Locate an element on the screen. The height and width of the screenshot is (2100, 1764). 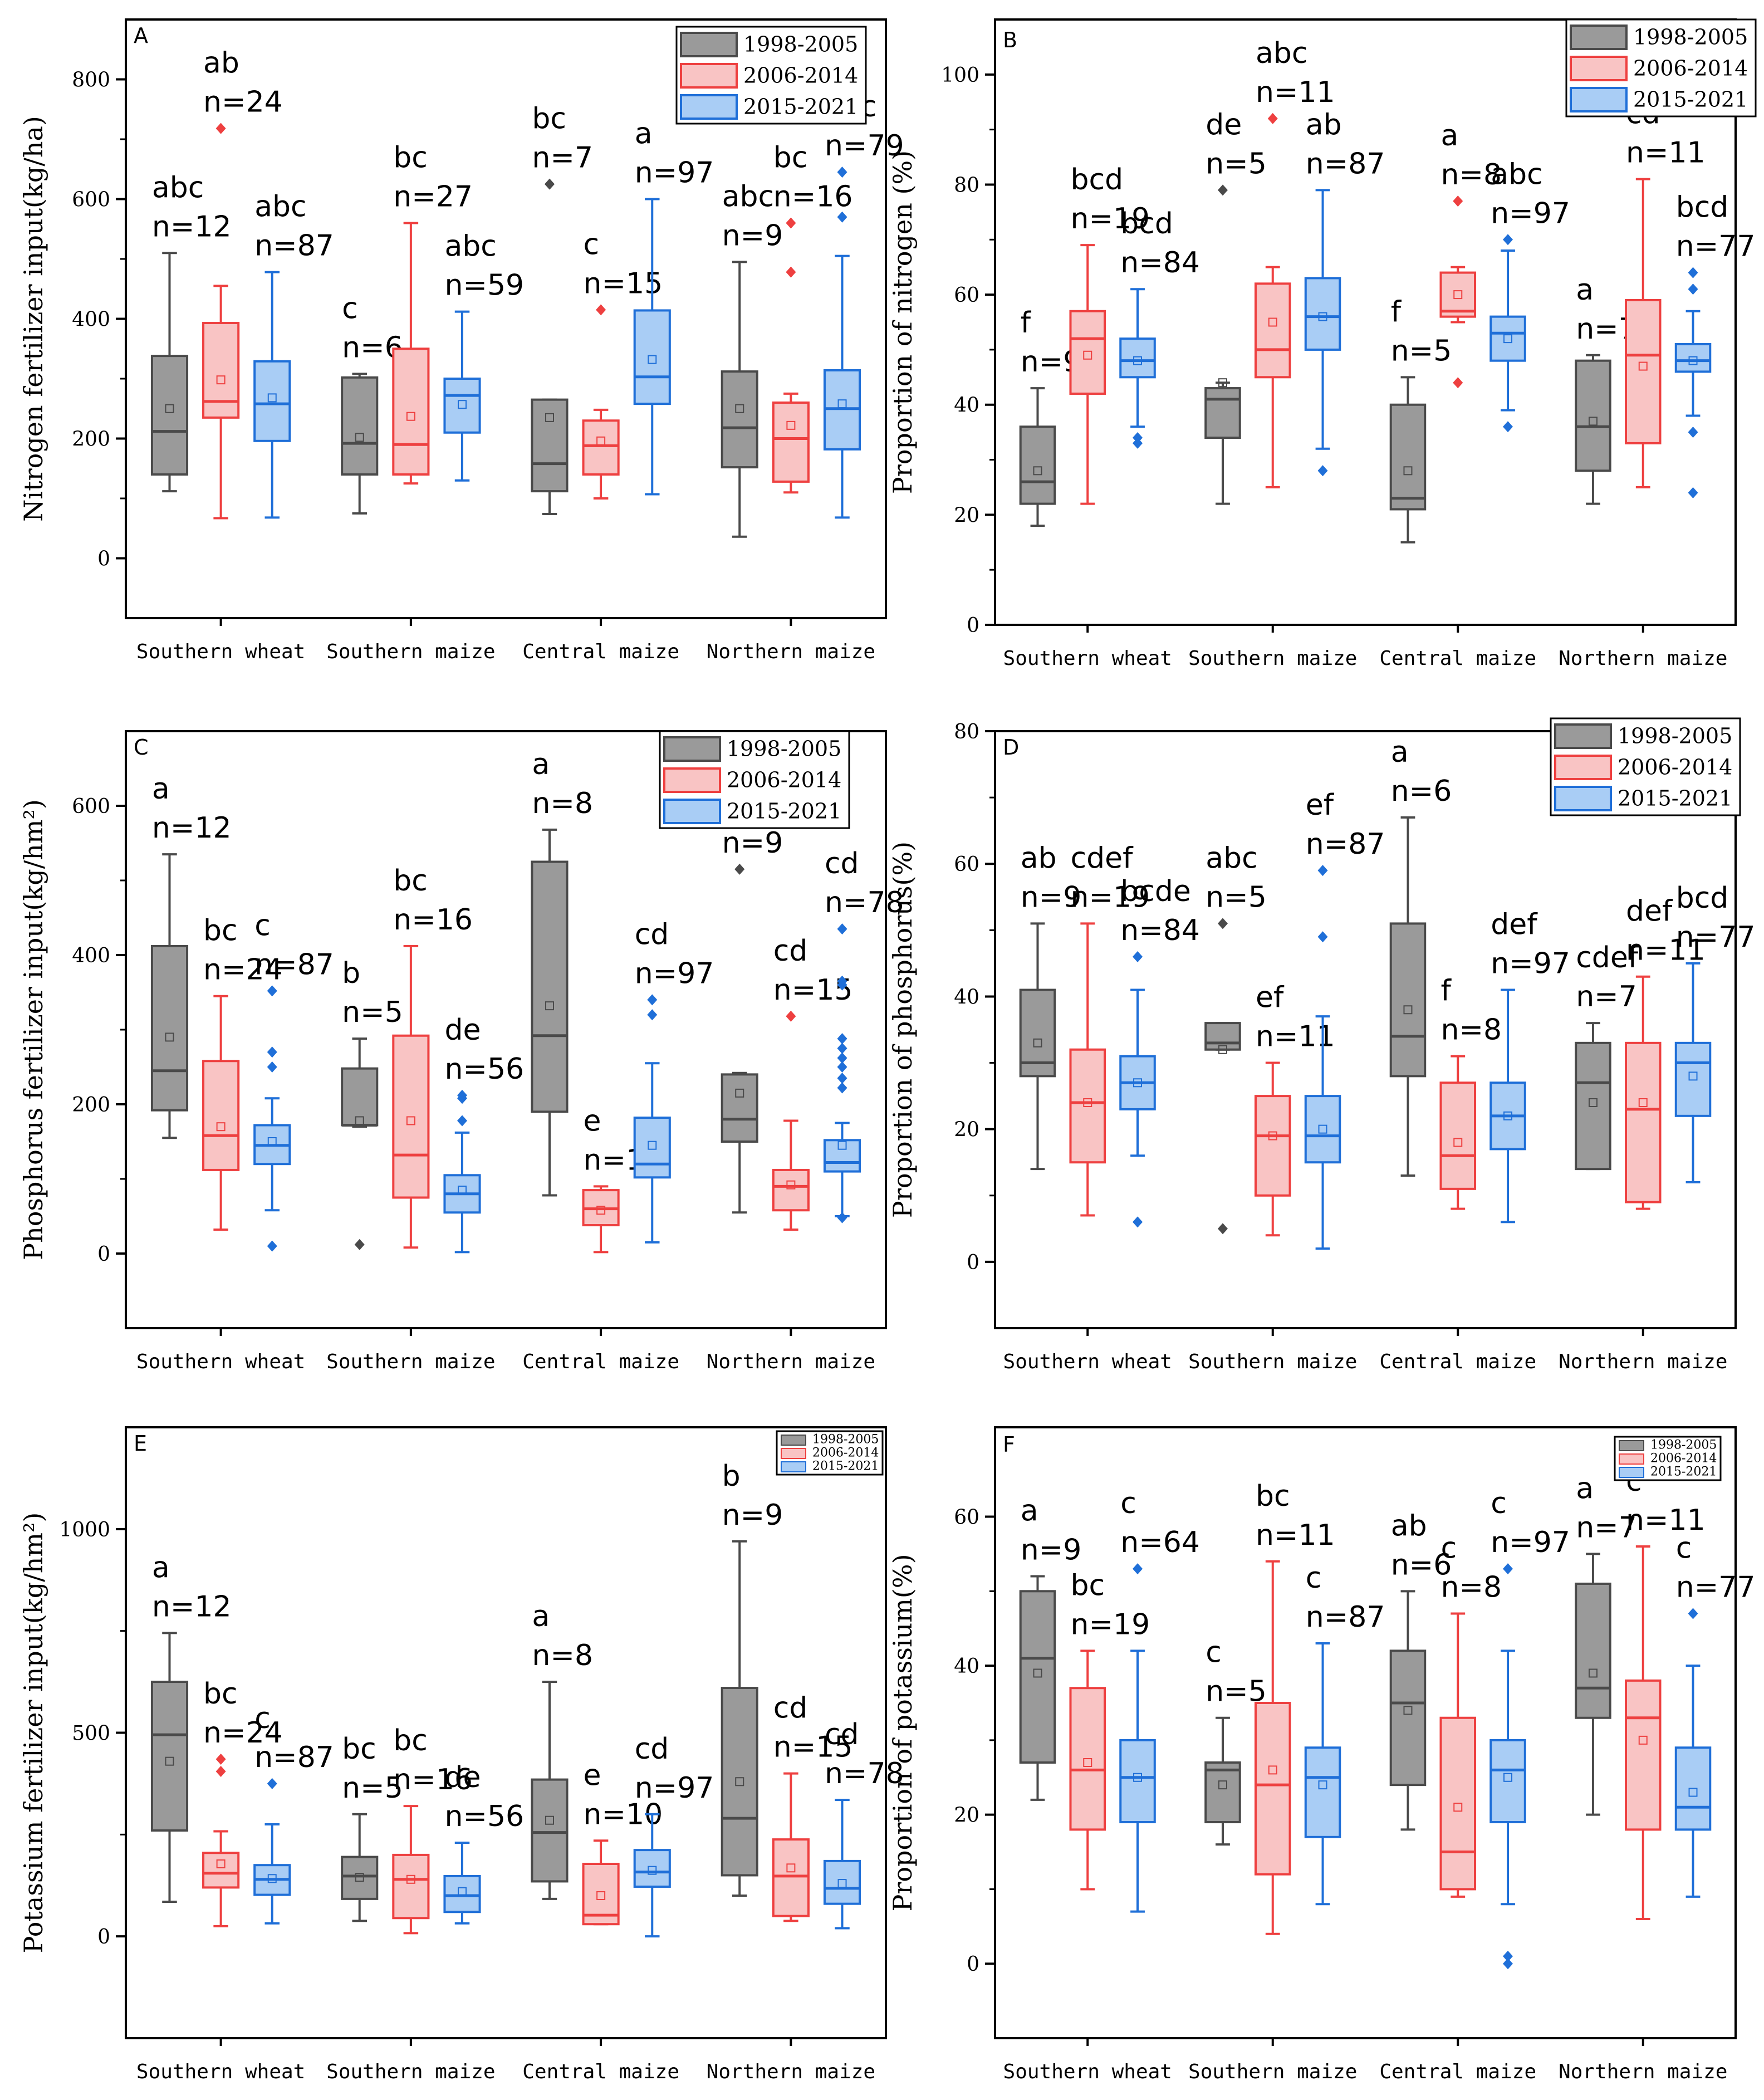
y-axis-title: Phosphorus fertilizer input(kg/hm²) is located at coordinates (33, 1029).